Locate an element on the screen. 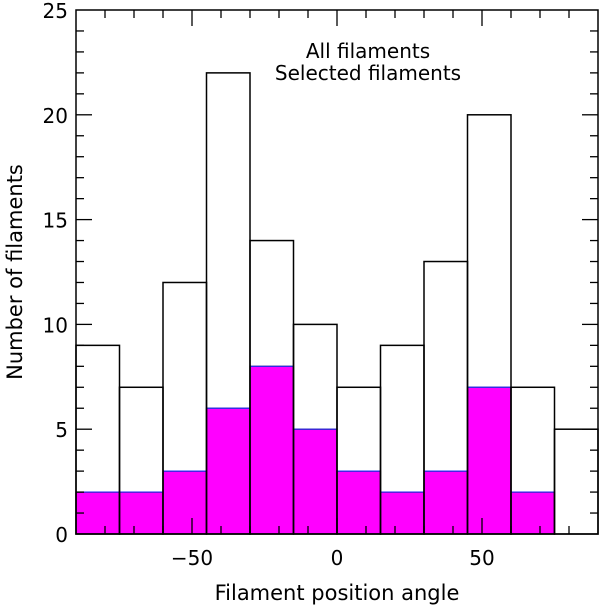  all-bar is located at coordinates (576, 481).